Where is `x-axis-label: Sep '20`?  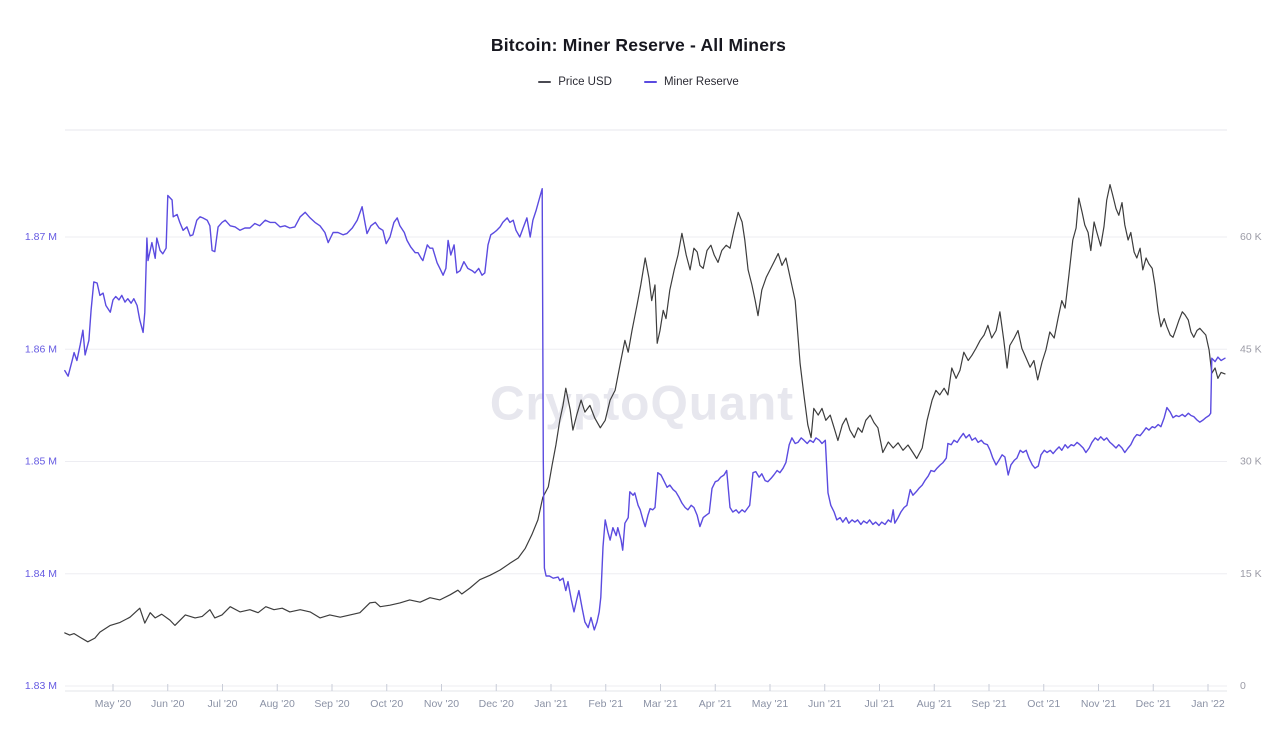 x-axis-label: Sep '20 is located at coordinates (331, 704).